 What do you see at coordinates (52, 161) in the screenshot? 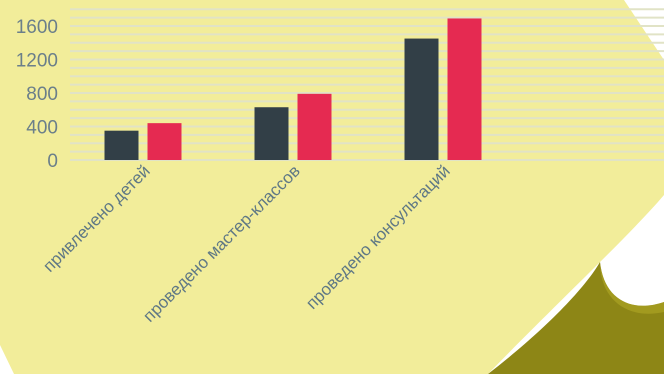
I see `y-tick-label: 0` at bounding box center [52, 161].